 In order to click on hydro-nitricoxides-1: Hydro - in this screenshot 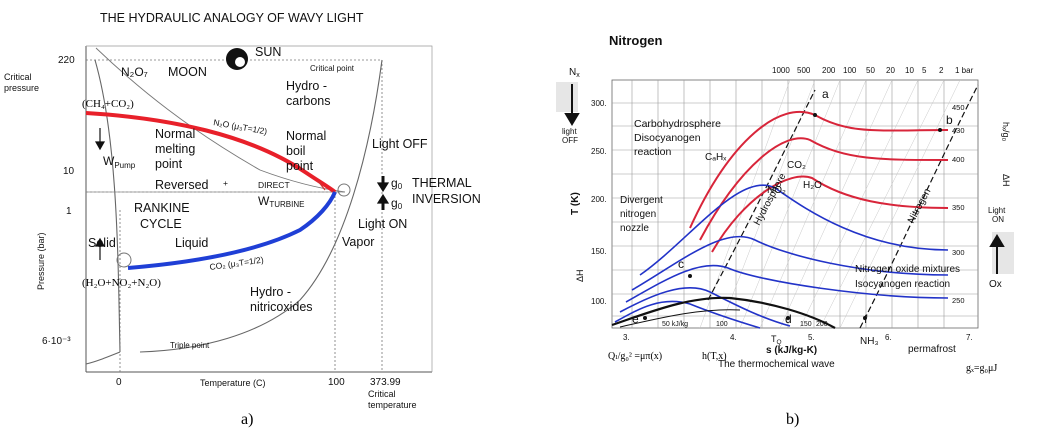, I will do `click(270, 292)`.